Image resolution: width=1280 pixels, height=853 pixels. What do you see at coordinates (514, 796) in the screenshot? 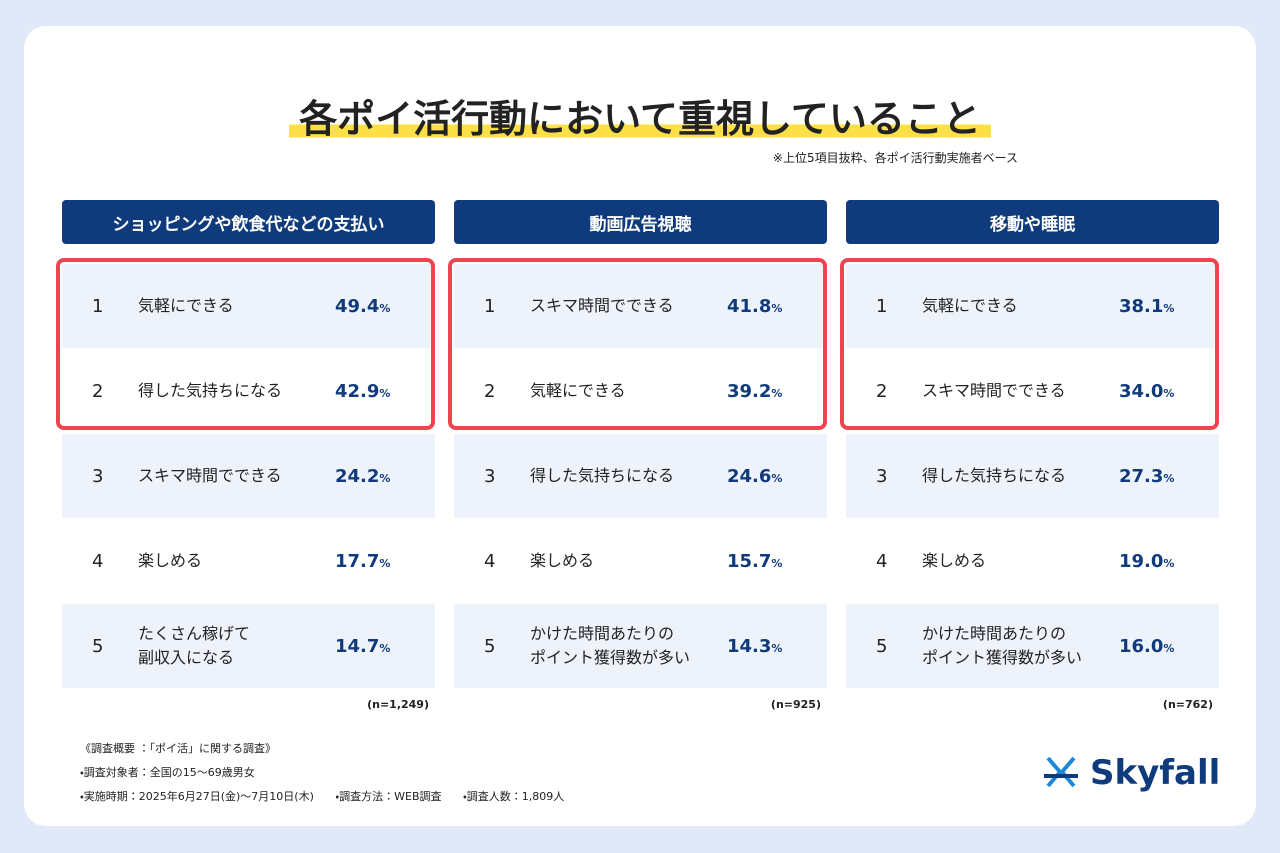
I see `footer-count: ・調査人数：1,809人` at bounding box center [514, 796].